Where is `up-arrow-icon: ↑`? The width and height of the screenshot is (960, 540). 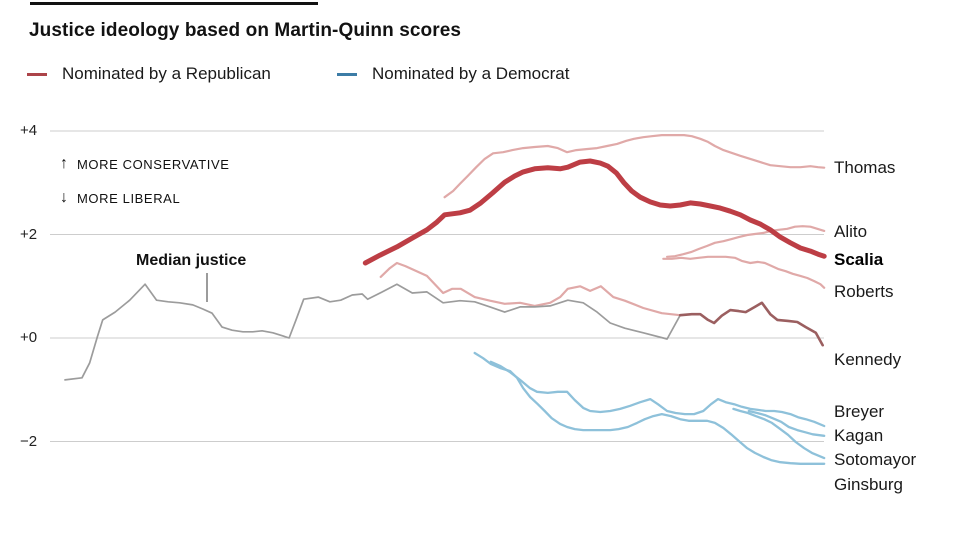 up-arrow-icon: ↑ is located at coordinates (64, 163).